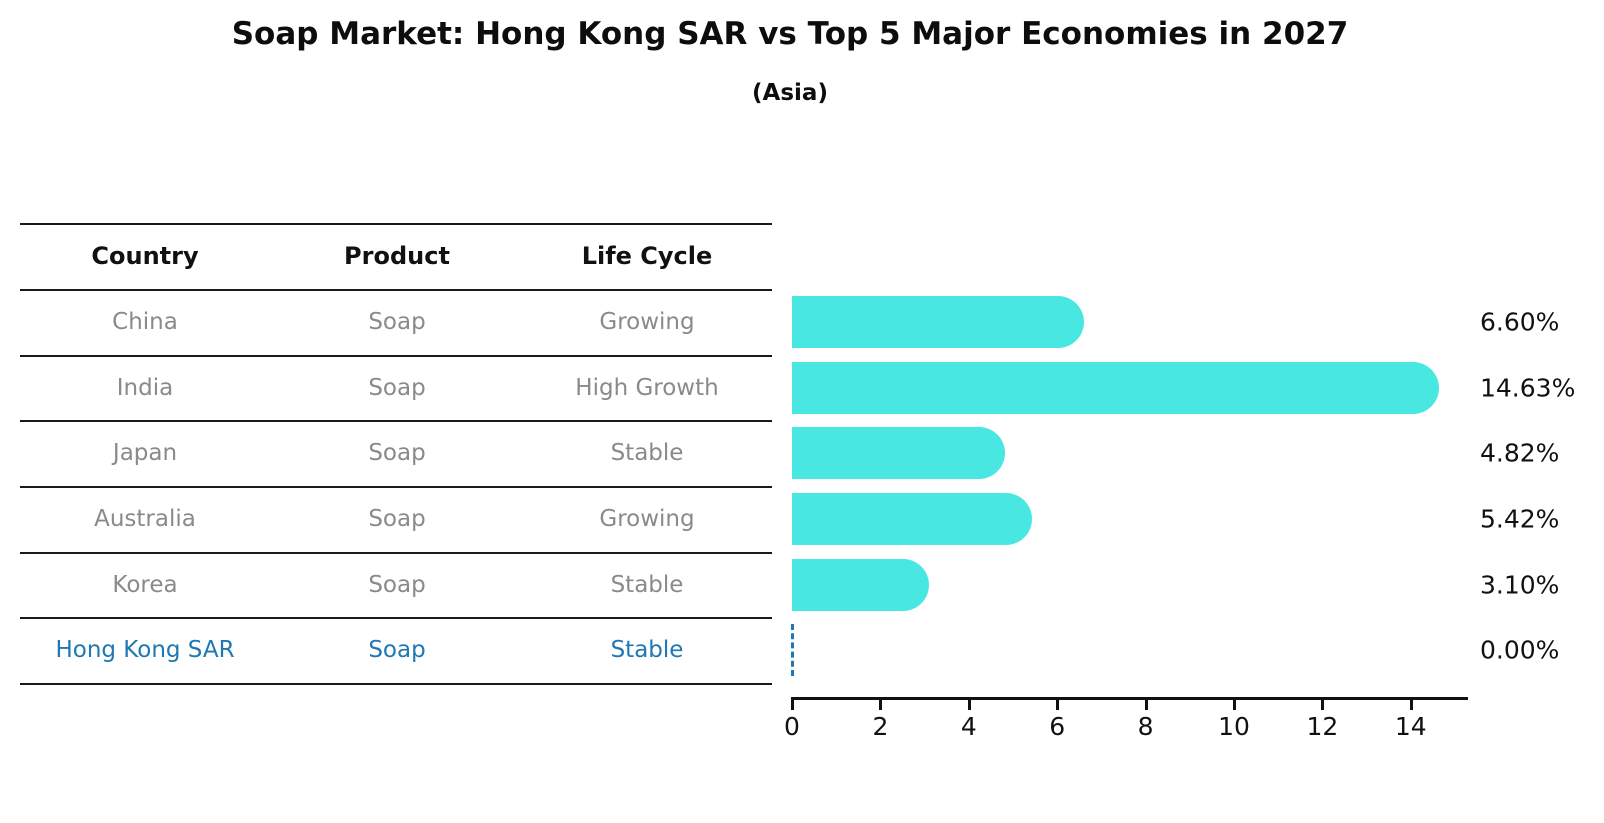 Image resolution: width=1604 pixels, height=823 pixels. What do you see at coordinates (647, 387) in the screenshot?
I see `table-cell-life-cycle: High Growth` at bounding box center [647, 387].